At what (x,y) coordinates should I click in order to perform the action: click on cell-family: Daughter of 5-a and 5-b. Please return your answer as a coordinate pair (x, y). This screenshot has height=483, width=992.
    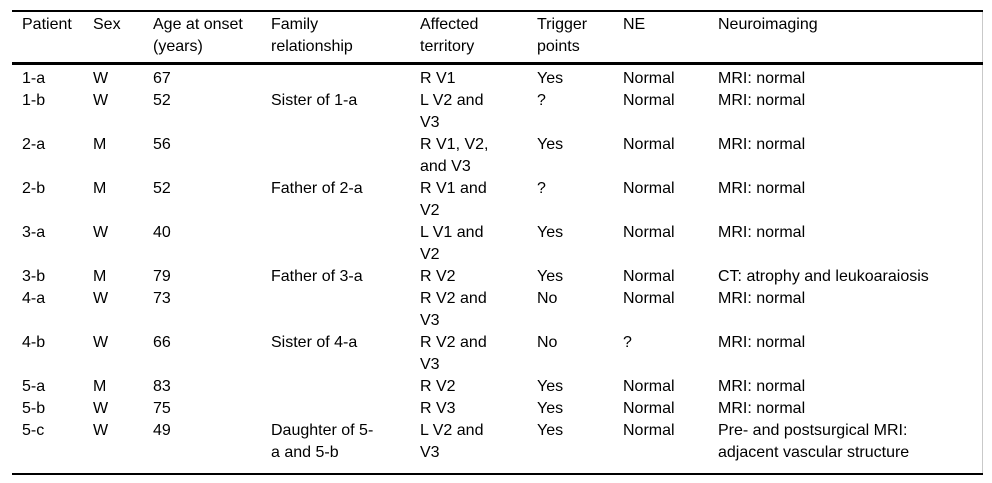
    Looking at the image, I should click on (322, 441).